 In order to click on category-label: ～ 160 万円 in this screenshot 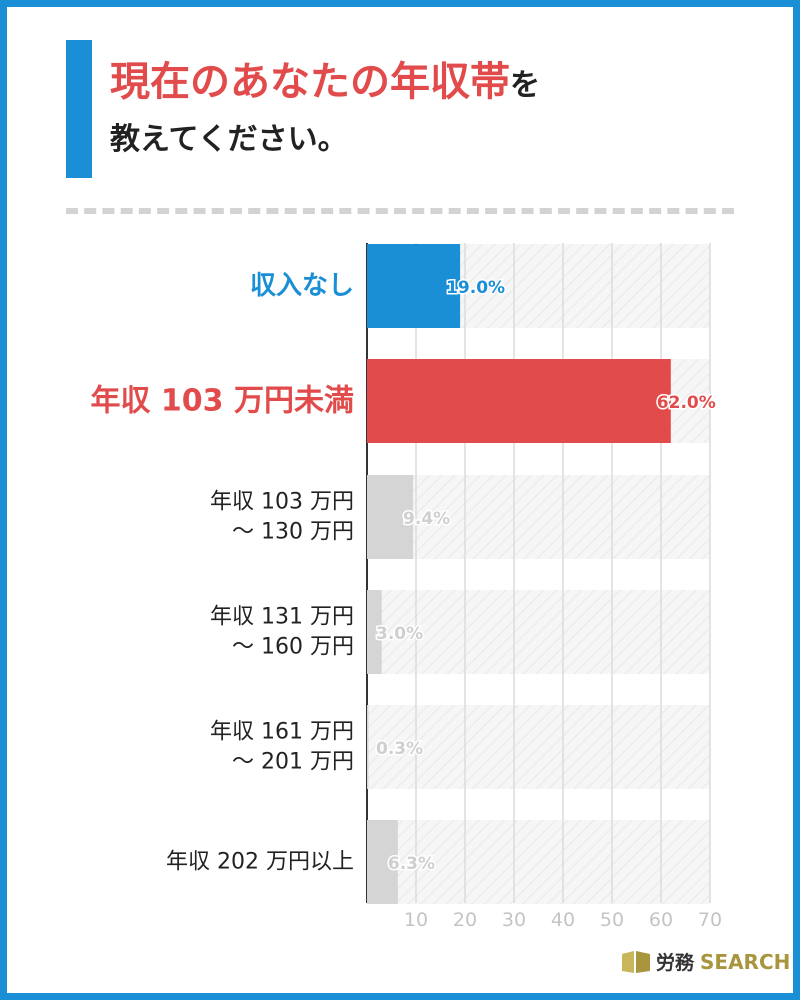, I will do `click(293, 647)`.